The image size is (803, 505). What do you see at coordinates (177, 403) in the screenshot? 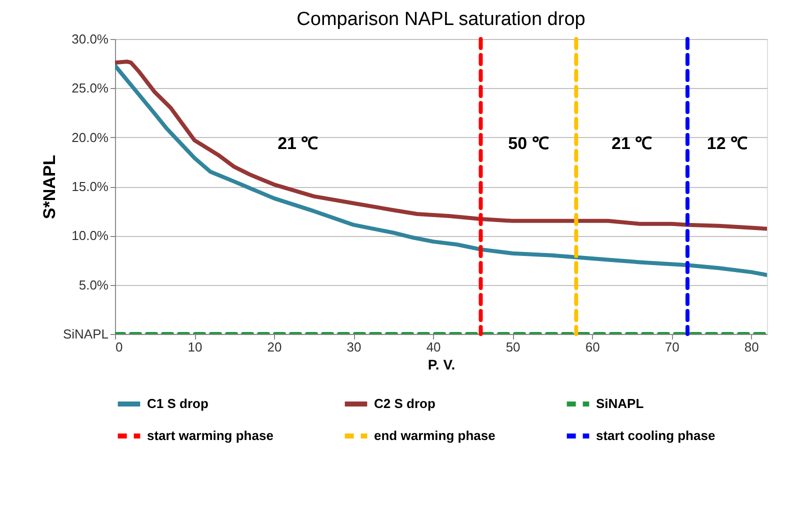
I see `legend-label: C1 S drop` at bounding box center [177, 403].